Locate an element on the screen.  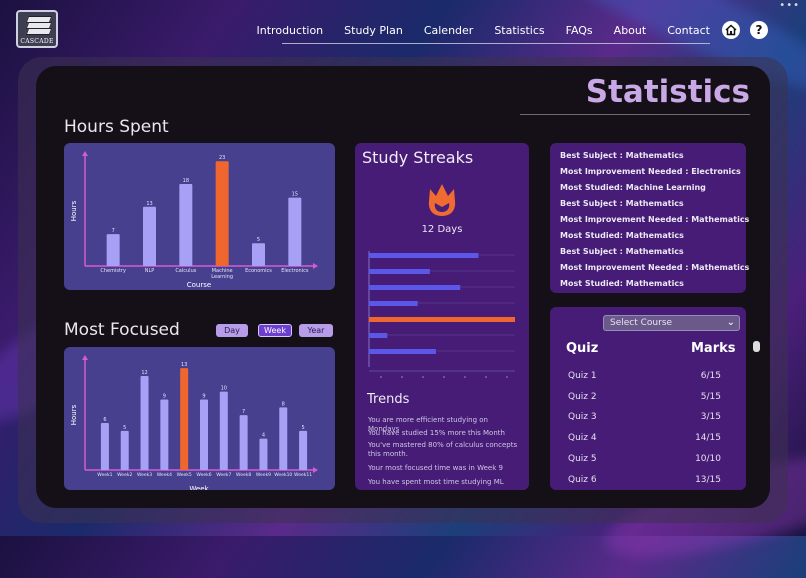
data-label: 9 is located at coordinates (164, 396).